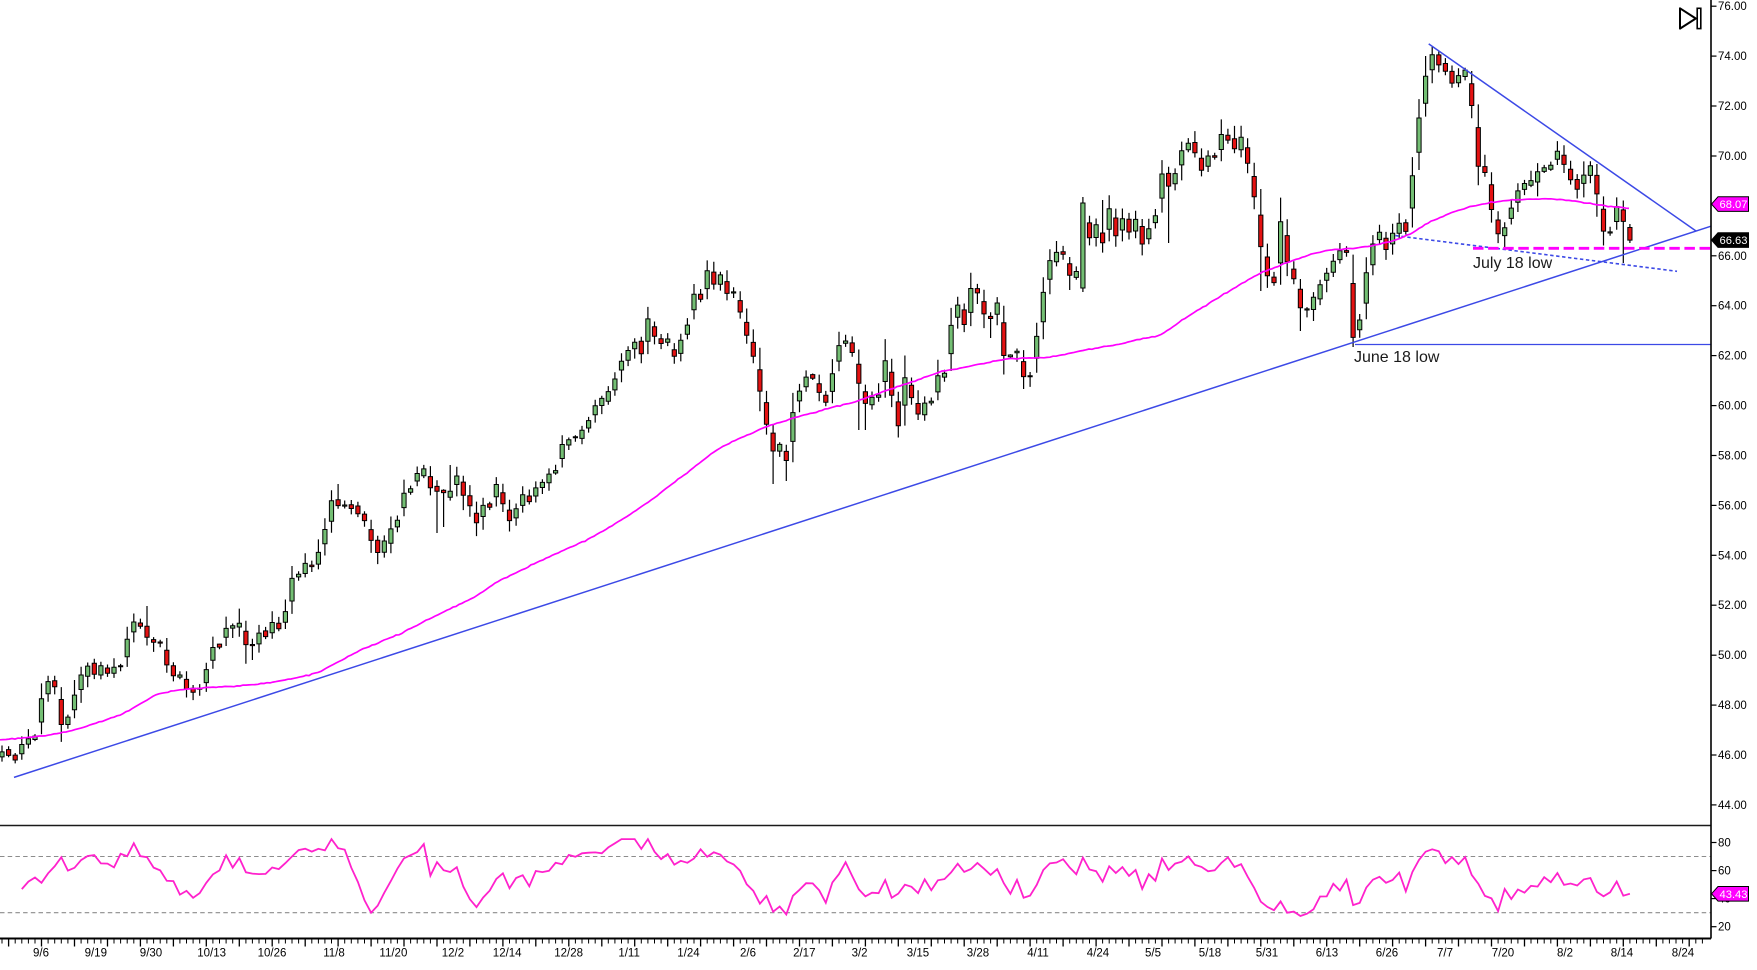 Image resolution: width=1757 pixels, height=970 pixels. What do you see at coordinates (1267, 954) in the screenshot?
I see `svg-text: 5/31` at bounding box center [1267, 954].